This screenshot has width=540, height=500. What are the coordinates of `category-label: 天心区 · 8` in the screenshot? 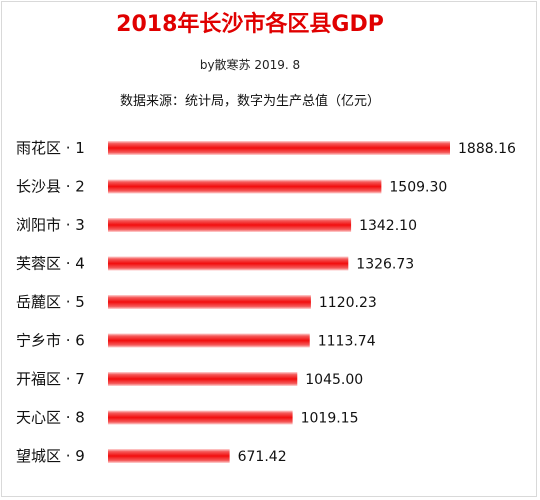 It's located at (50, 418).